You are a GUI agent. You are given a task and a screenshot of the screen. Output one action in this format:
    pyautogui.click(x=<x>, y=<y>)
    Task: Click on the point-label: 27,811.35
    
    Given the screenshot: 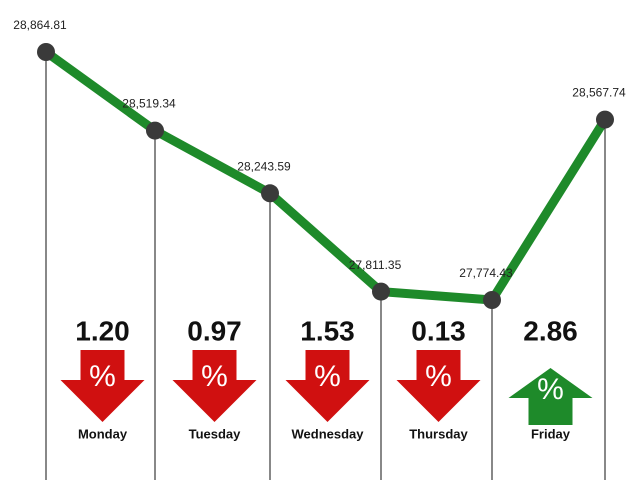 What is the action you would take?
    pyautogui.click(x=375, y=265)
    